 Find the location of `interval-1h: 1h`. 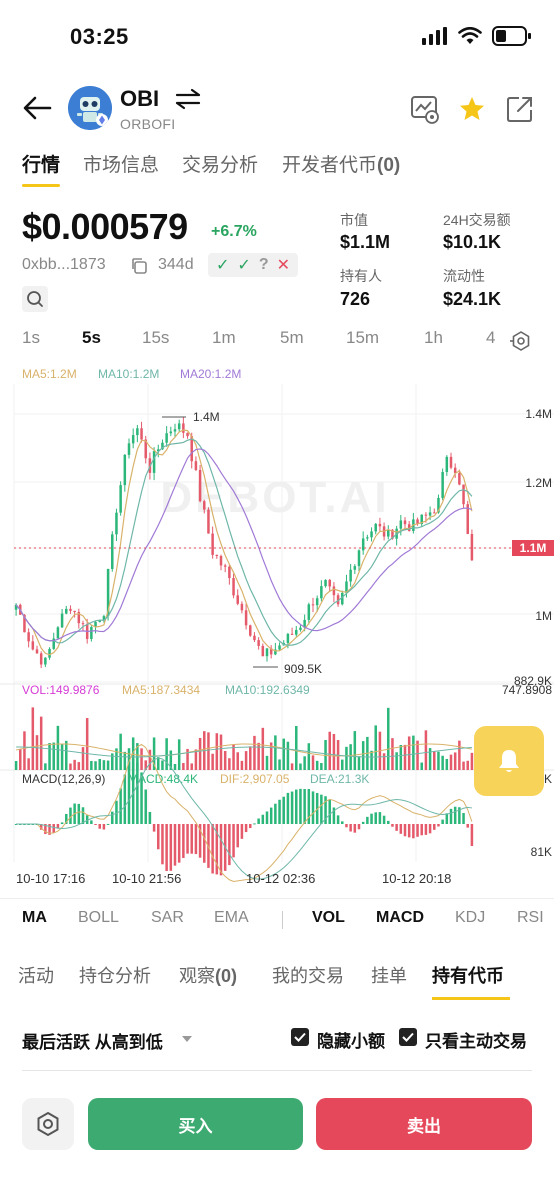

interval-1h: 1h is located at coordinates (433, 337).